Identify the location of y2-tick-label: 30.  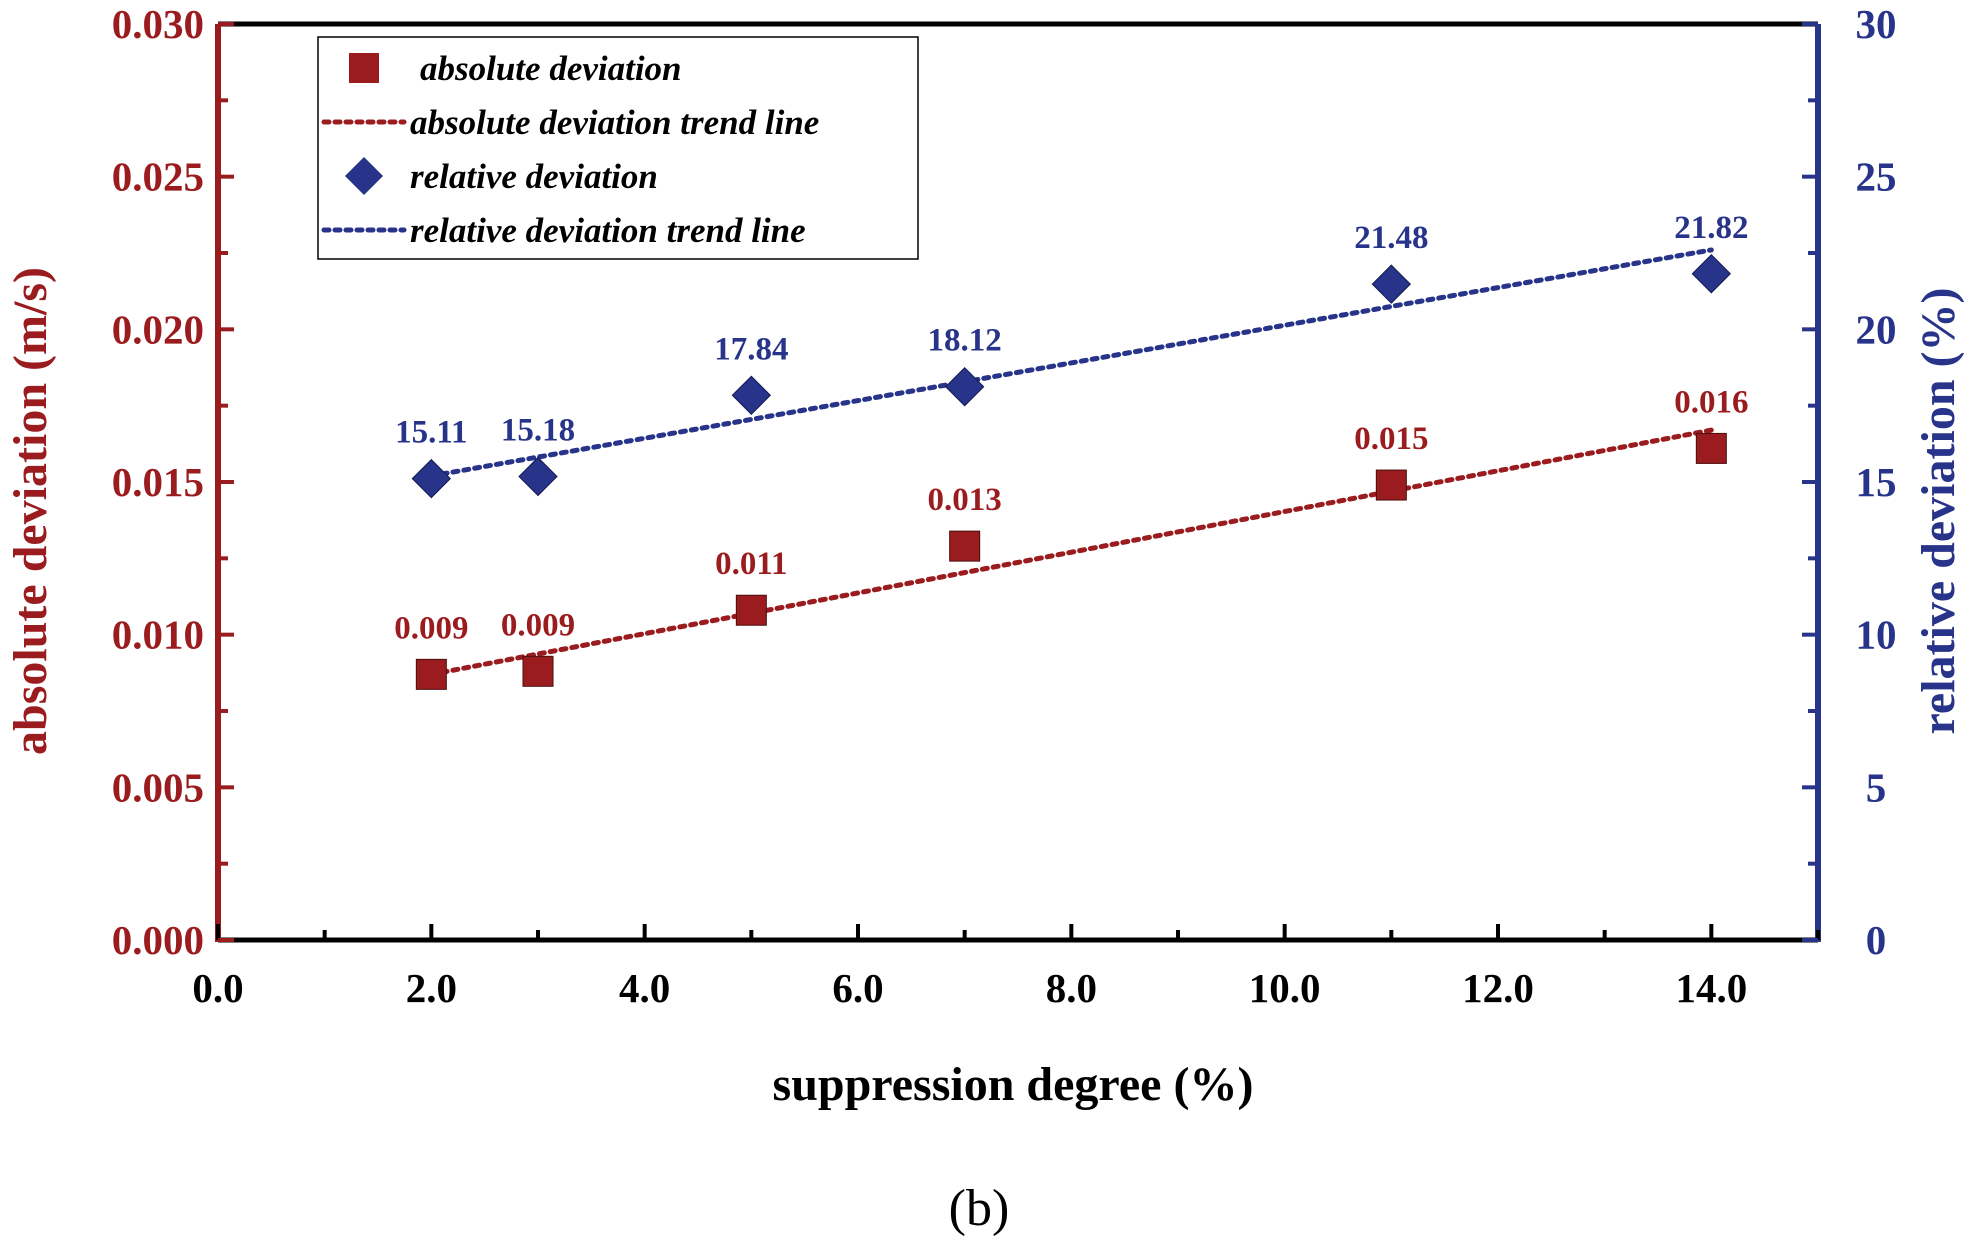
(1876, 24).